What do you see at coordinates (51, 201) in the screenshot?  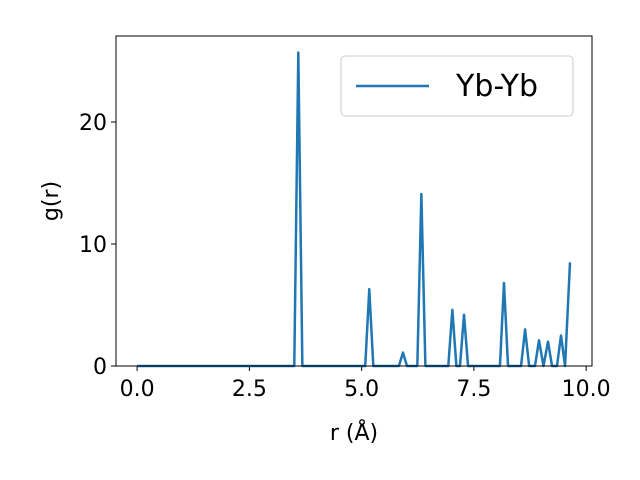 I see `y-axis-label: g(r)` at bounding box center [51, 201].